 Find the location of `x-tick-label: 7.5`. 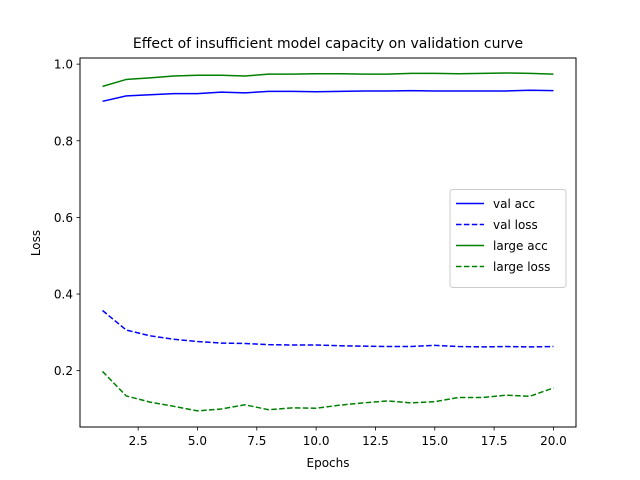

x-tick-label: 7.5 is located at coordinates (256, 441).